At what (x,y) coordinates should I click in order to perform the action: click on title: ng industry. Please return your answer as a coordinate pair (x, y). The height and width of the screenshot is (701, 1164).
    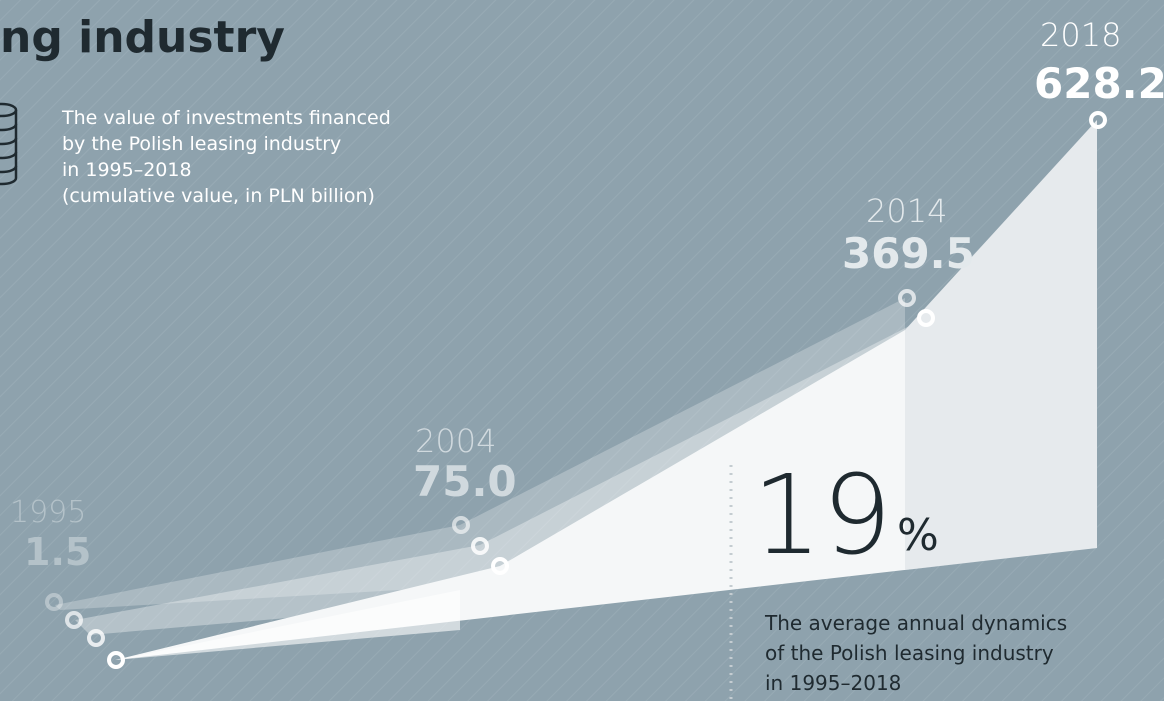
    Looking at the image, I should click on (142, 37).